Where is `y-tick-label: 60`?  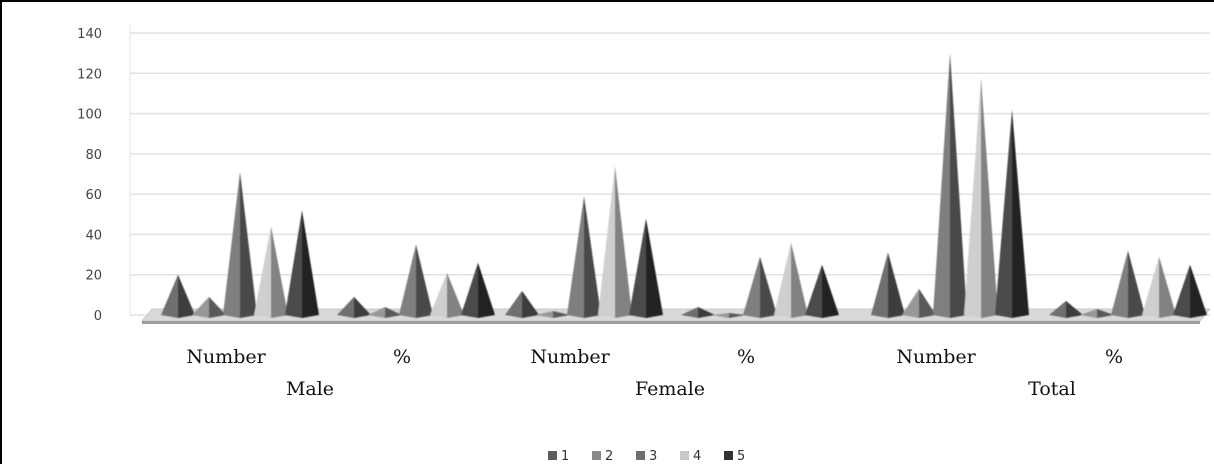 y-tick-label: 60 is located at coordinates (93, 195).